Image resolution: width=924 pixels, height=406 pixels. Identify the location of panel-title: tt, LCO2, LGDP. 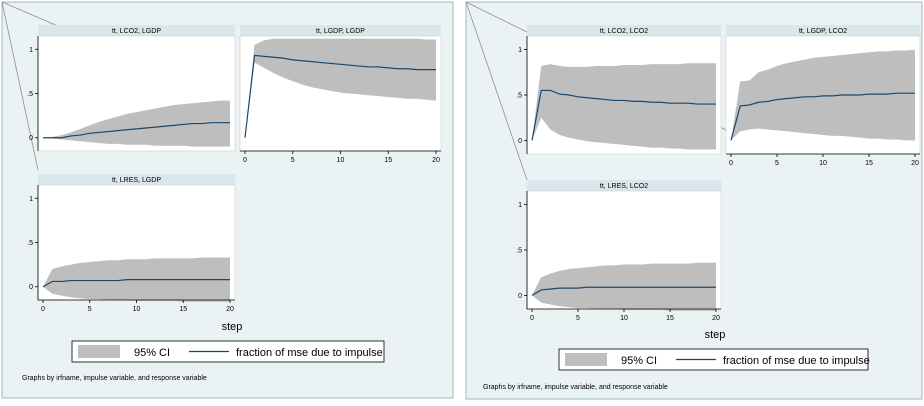
(136, 31).